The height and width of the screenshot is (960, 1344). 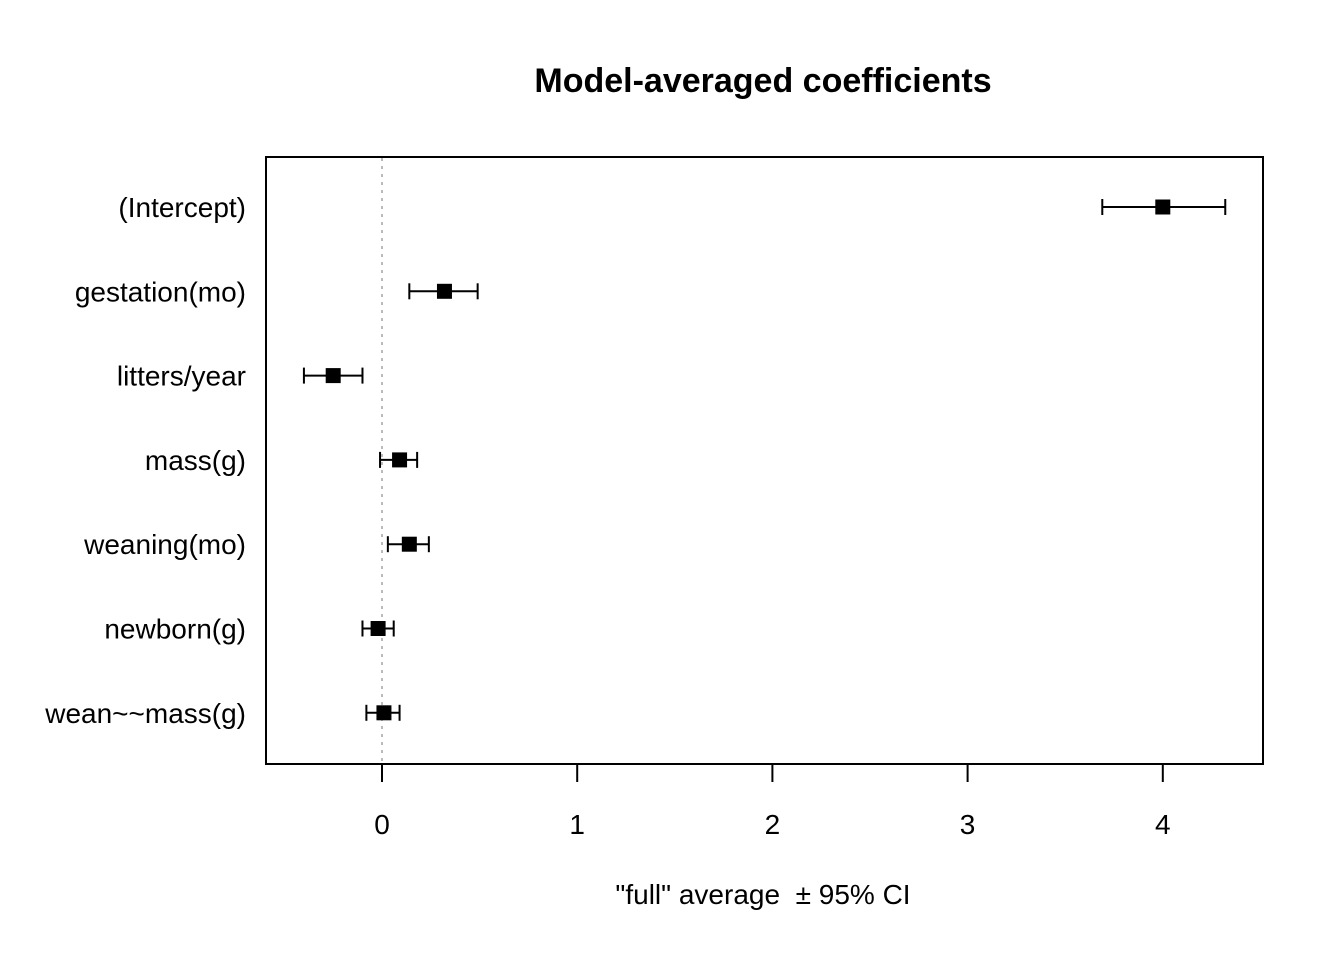 What do you see at coordinates (182, 207) in the screenshot?
I see `y-category-label: (Intercept)` at bounding box center [182, 207].